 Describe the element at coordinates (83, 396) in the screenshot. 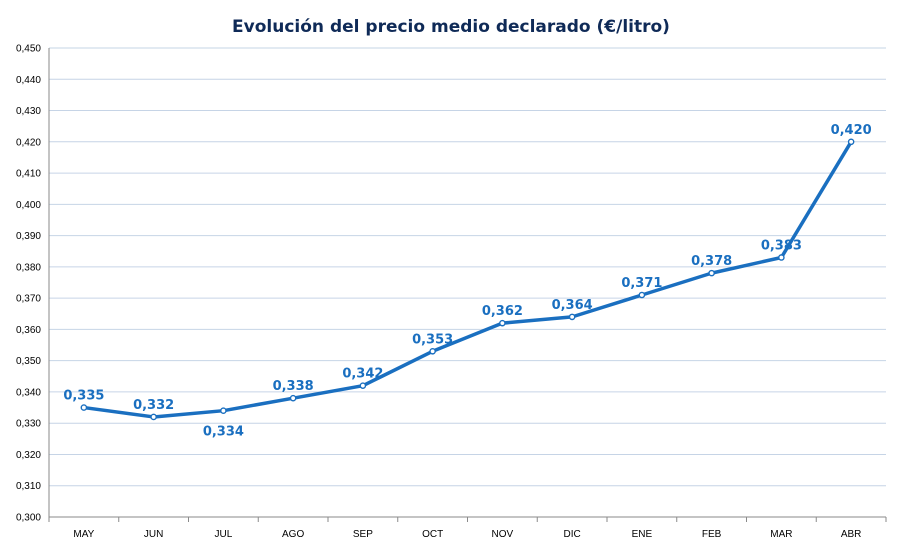

I see `data-label: 0,335` at that location.